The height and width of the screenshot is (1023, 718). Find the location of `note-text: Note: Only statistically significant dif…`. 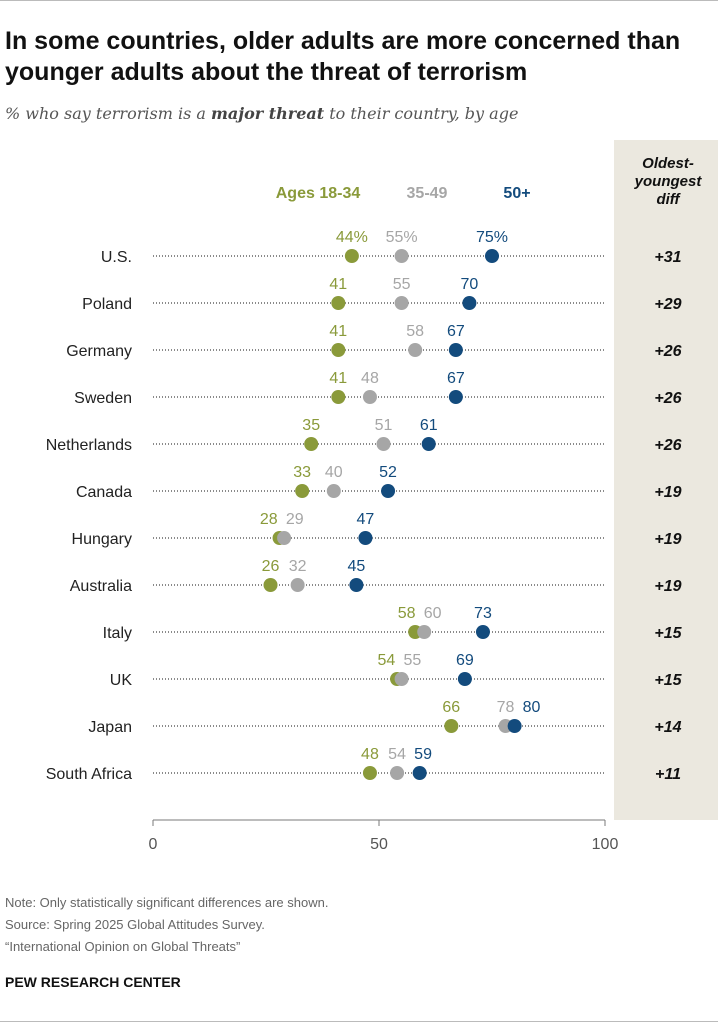

note-text: Note: Only statistically significant dif… is located at coordinates (167, 902).